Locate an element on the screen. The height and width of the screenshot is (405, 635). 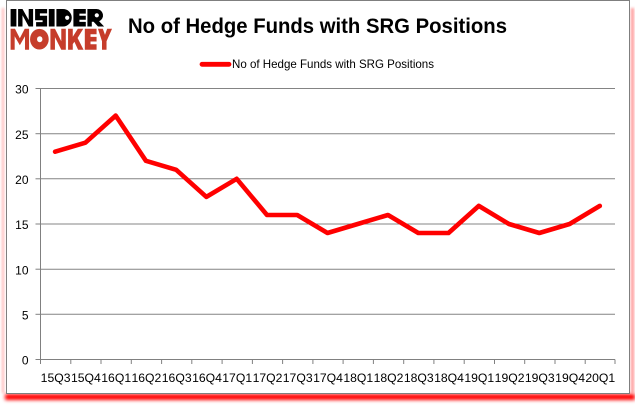
svg-text: 18Q3 is located at coordinates (419, 378).